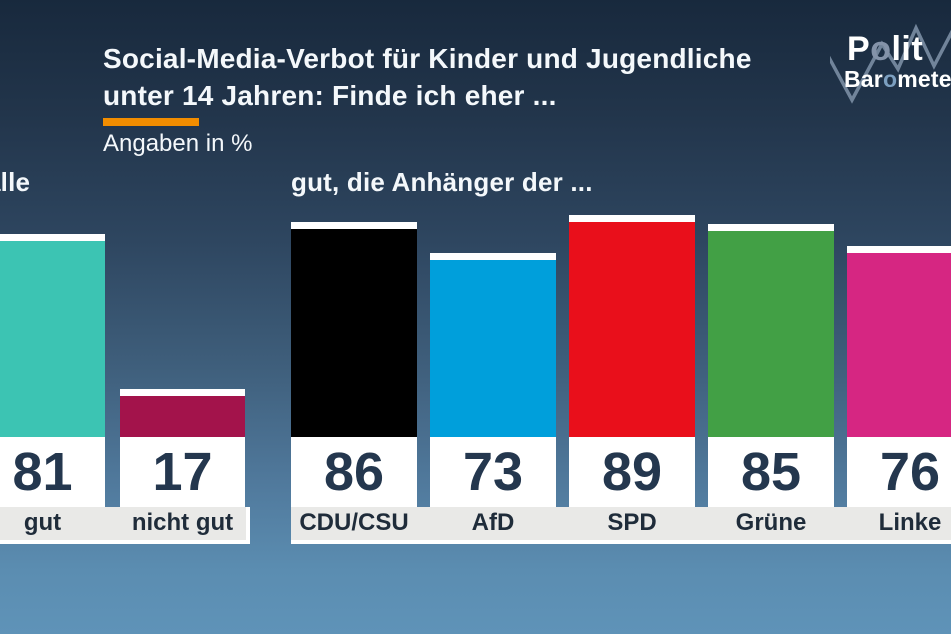 The width and height of the screenshot is (951, 634). Describe the element at coordinates (151, 122) in the screenshot. I see `orange-accent-bar` at that location.